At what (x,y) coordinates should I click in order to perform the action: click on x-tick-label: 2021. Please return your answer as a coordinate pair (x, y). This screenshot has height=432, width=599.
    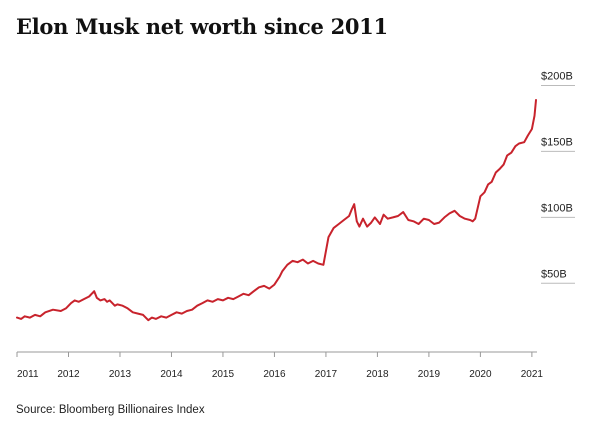
    Looking at the image, I should click on (532, 374).